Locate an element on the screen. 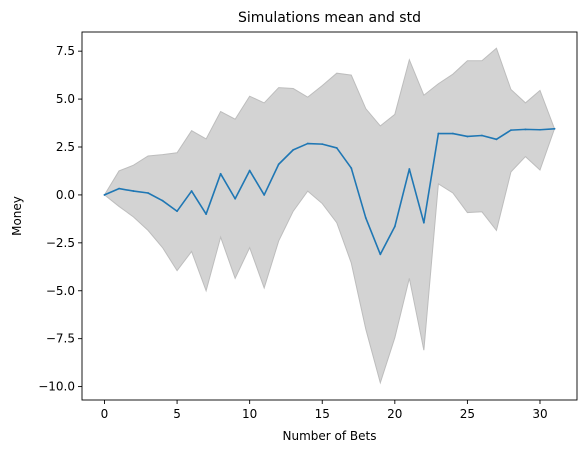  x-tick-label-20: 20 is located at coordinates (394, 414).